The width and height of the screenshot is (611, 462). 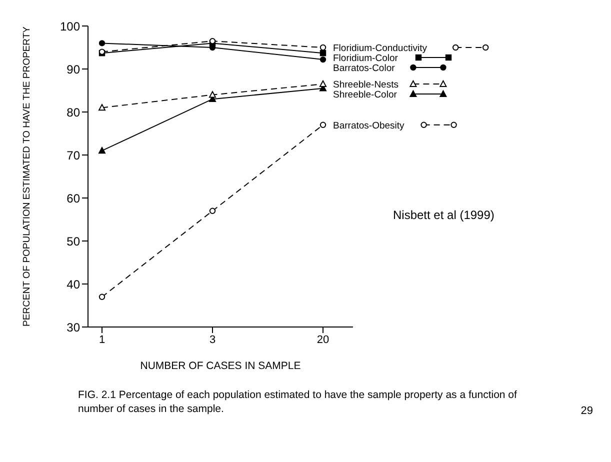 What do you see at coordinates (73, 198) in the screenshot?
I see `y-tick-label: 60` at bounding box center [73, 198].